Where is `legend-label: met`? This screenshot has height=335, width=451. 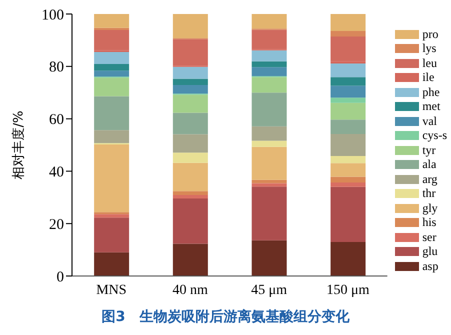
legend-label: met is located at coordinates (431, 106).